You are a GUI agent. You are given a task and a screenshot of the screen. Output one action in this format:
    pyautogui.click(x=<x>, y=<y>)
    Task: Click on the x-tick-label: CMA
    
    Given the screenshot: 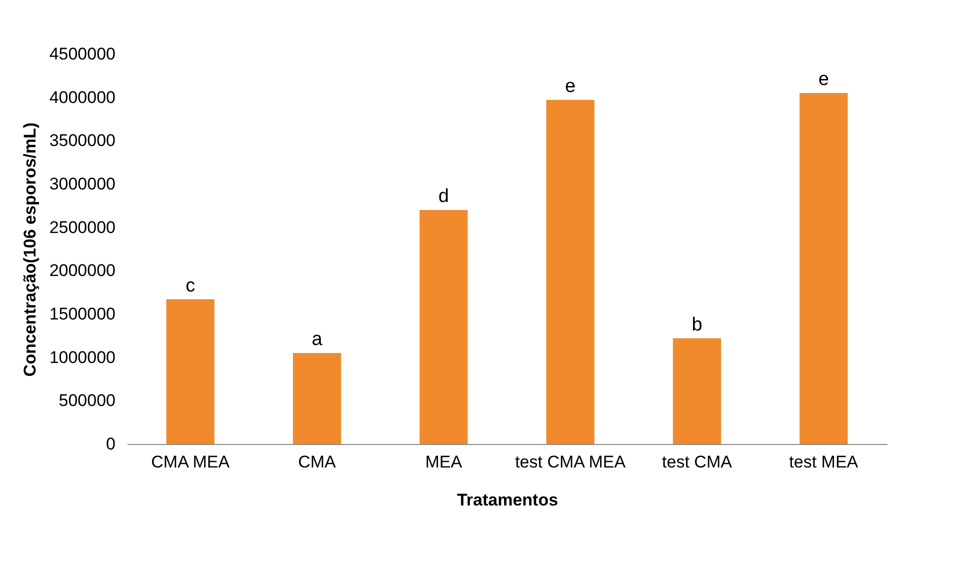 What is the action you would take?
    pyautogui.click(x=317, y=462)
    